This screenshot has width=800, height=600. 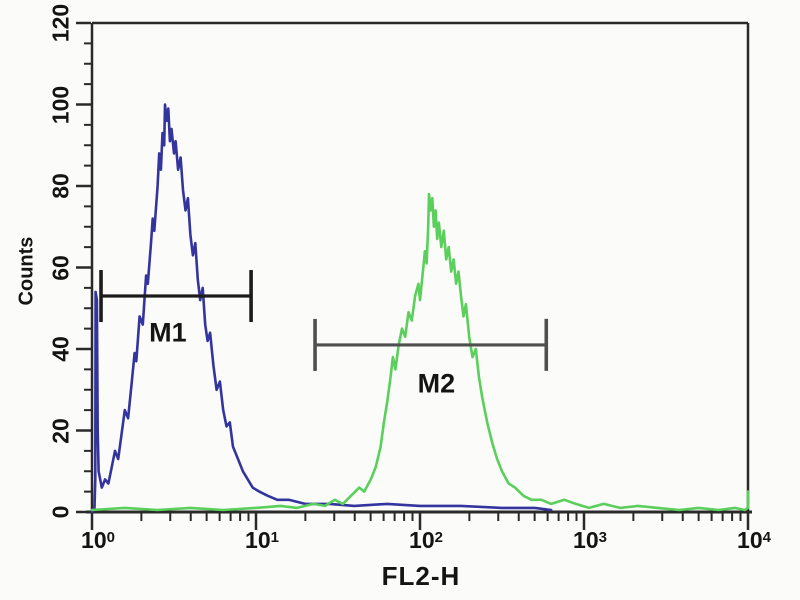 I want to click on y-tick-label: 20, so click(x=60, y=430).